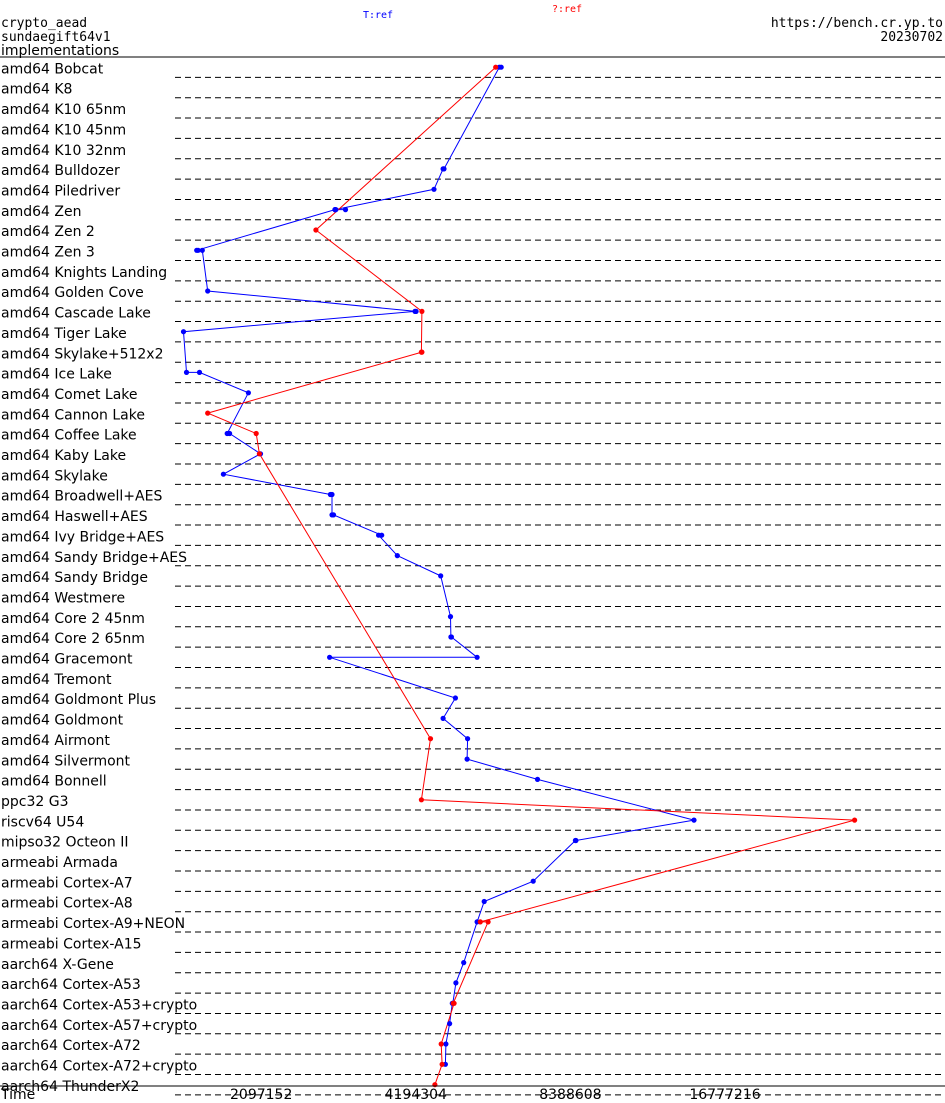 The width and height of the screenshot is (945, 1103). I want to click on row-label: amd64 Coffee Lake, so click(69, 436).